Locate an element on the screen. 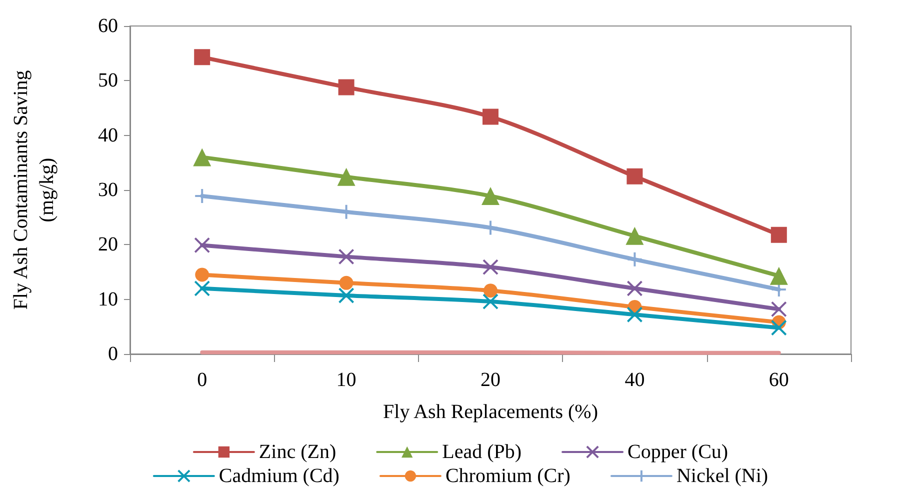 The width and height of the screenshot is (921, 495). y-tick-label: 40 is located at coordinates (108, 135).